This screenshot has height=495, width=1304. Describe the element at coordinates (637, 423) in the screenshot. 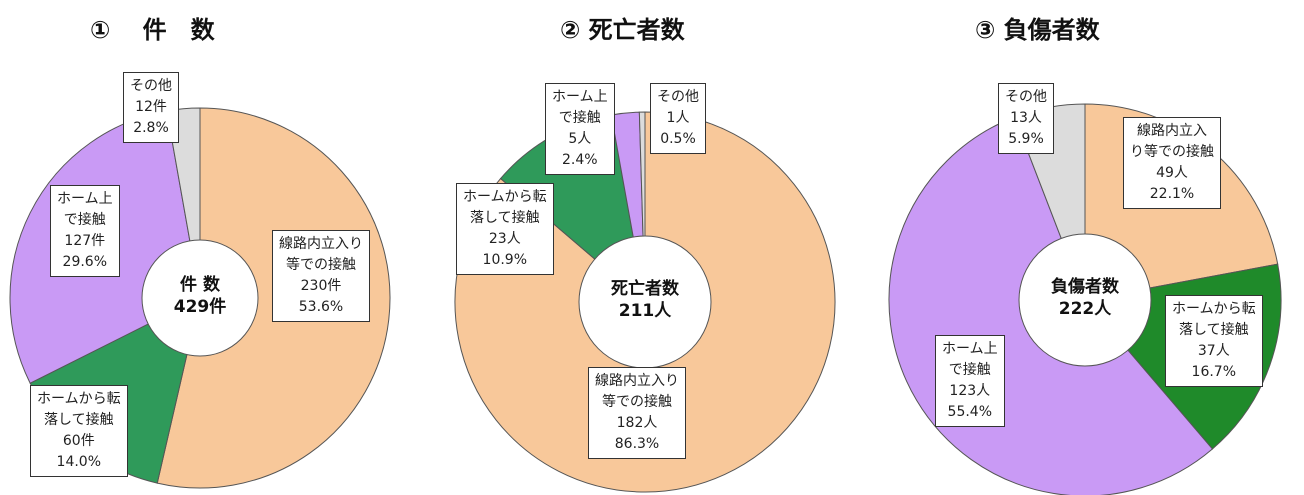

I see `value-label: 182人` at that location.